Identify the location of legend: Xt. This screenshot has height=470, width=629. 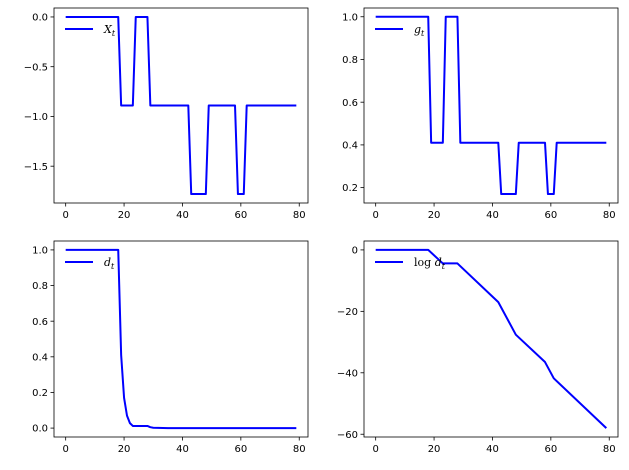
(90, 30).